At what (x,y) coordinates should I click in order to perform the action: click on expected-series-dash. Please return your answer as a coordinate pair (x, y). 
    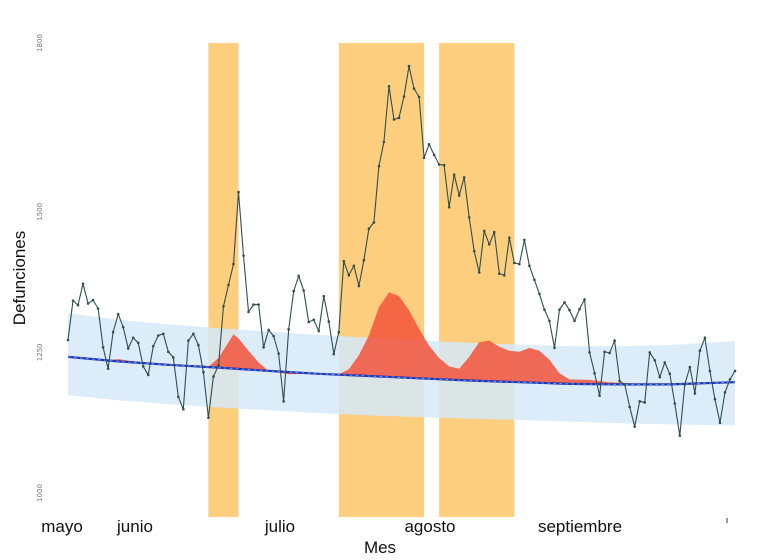
    Looking at the image, I should click on (401, 370).